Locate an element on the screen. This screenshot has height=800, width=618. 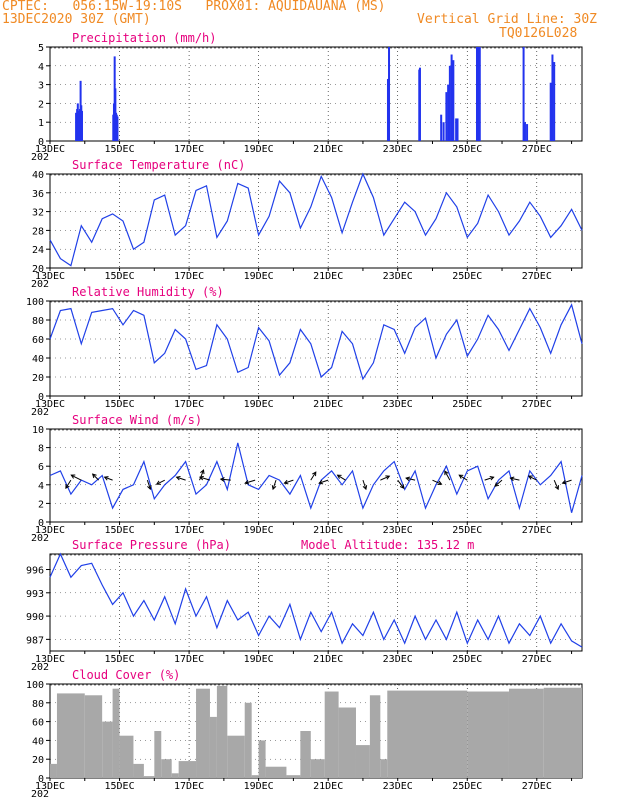
precip-frame is located at coordinates (316, 94).